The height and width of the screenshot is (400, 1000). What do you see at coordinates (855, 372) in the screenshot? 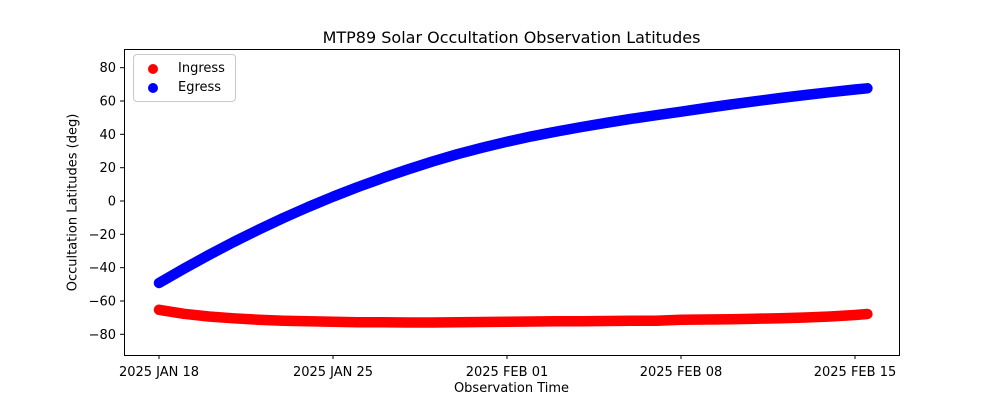
I see `x-axis-tick-label: 2025 FEB 15` at bounding box center [855, 372].